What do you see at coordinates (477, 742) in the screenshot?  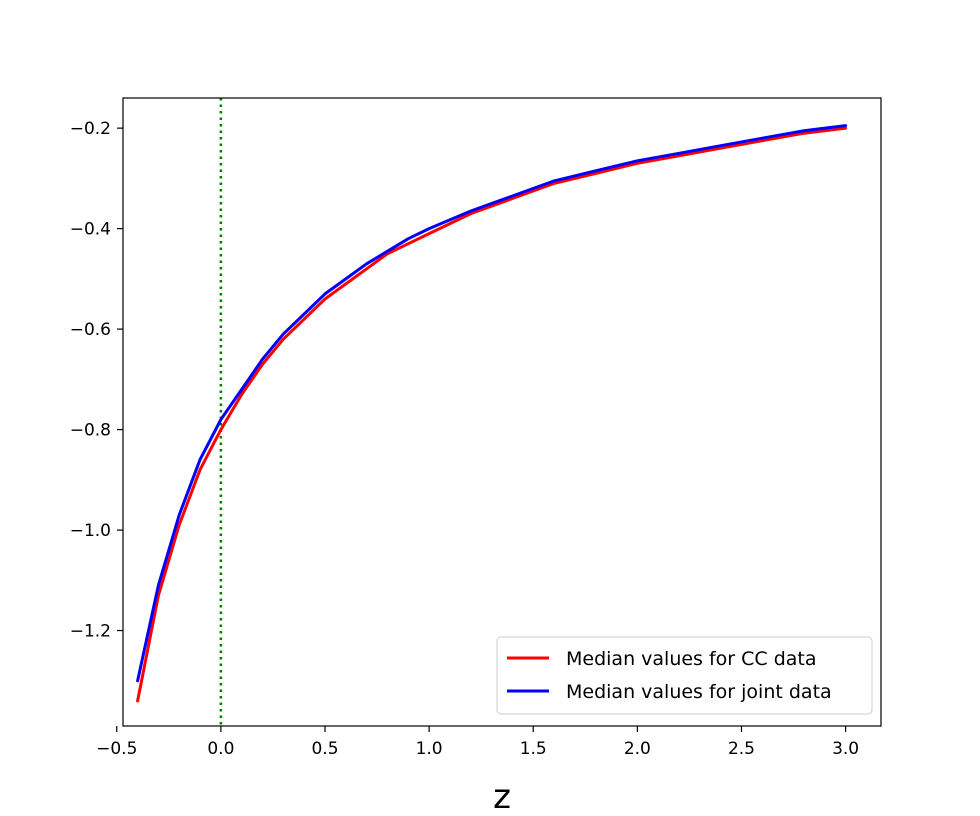 I see `x-axis: −0.5 0.0 0.5 1.0 1.5 2.0 2.5 3.0` at bounding box center [477, 742].